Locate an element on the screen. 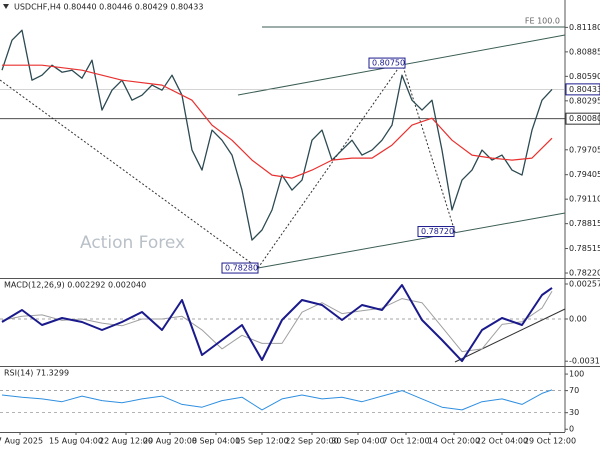  x-tick-label: 7 Oct 12:00 is located at coordinates (405, 441).